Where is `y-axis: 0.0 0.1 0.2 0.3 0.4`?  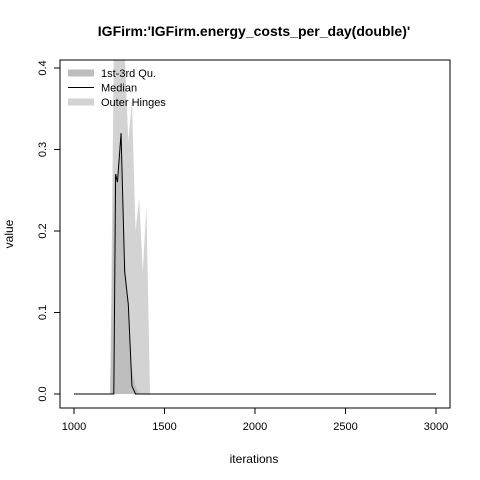 y-axis: 0.0 0.1 0.2 0.3 0.4 is located at coordinates (49, 231).